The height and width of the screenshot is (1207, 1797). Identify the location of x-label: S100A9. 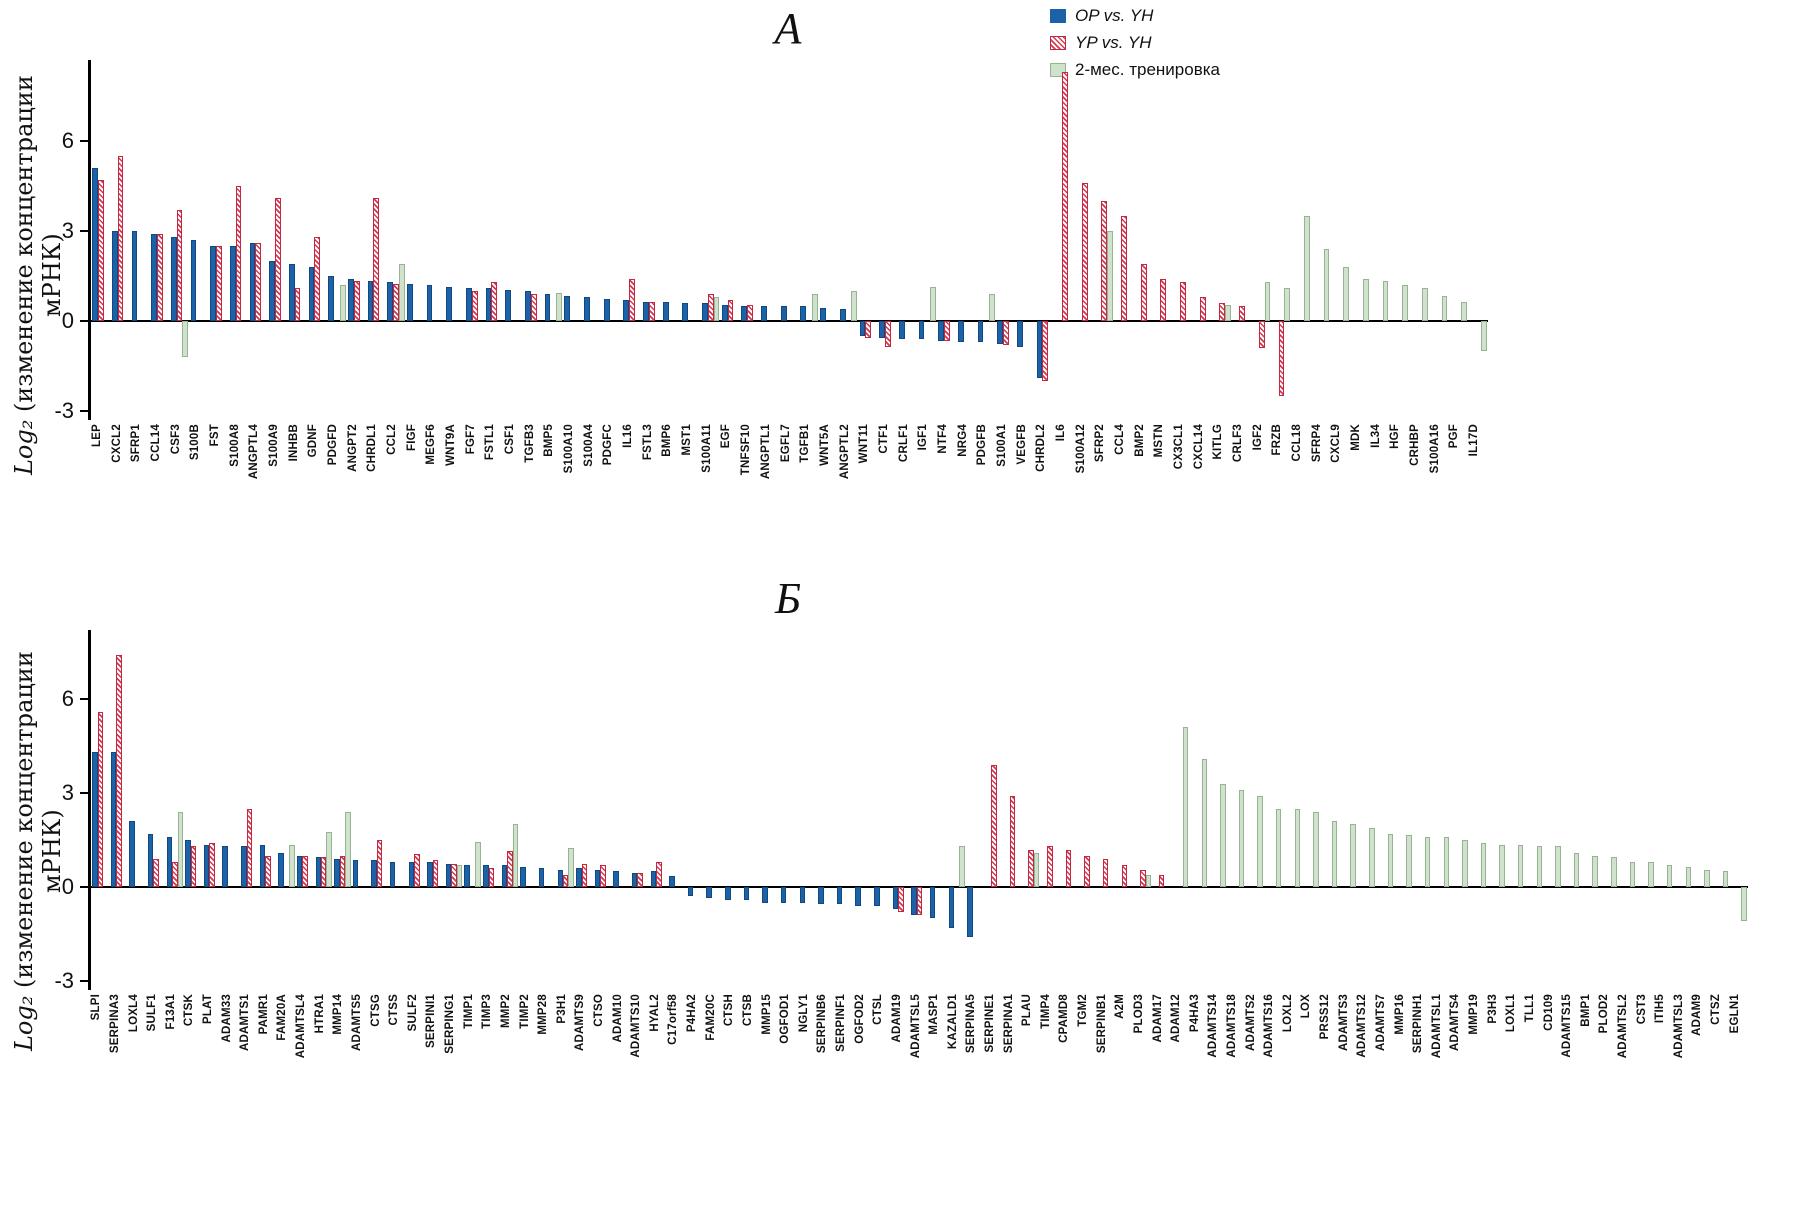
(273, 445).